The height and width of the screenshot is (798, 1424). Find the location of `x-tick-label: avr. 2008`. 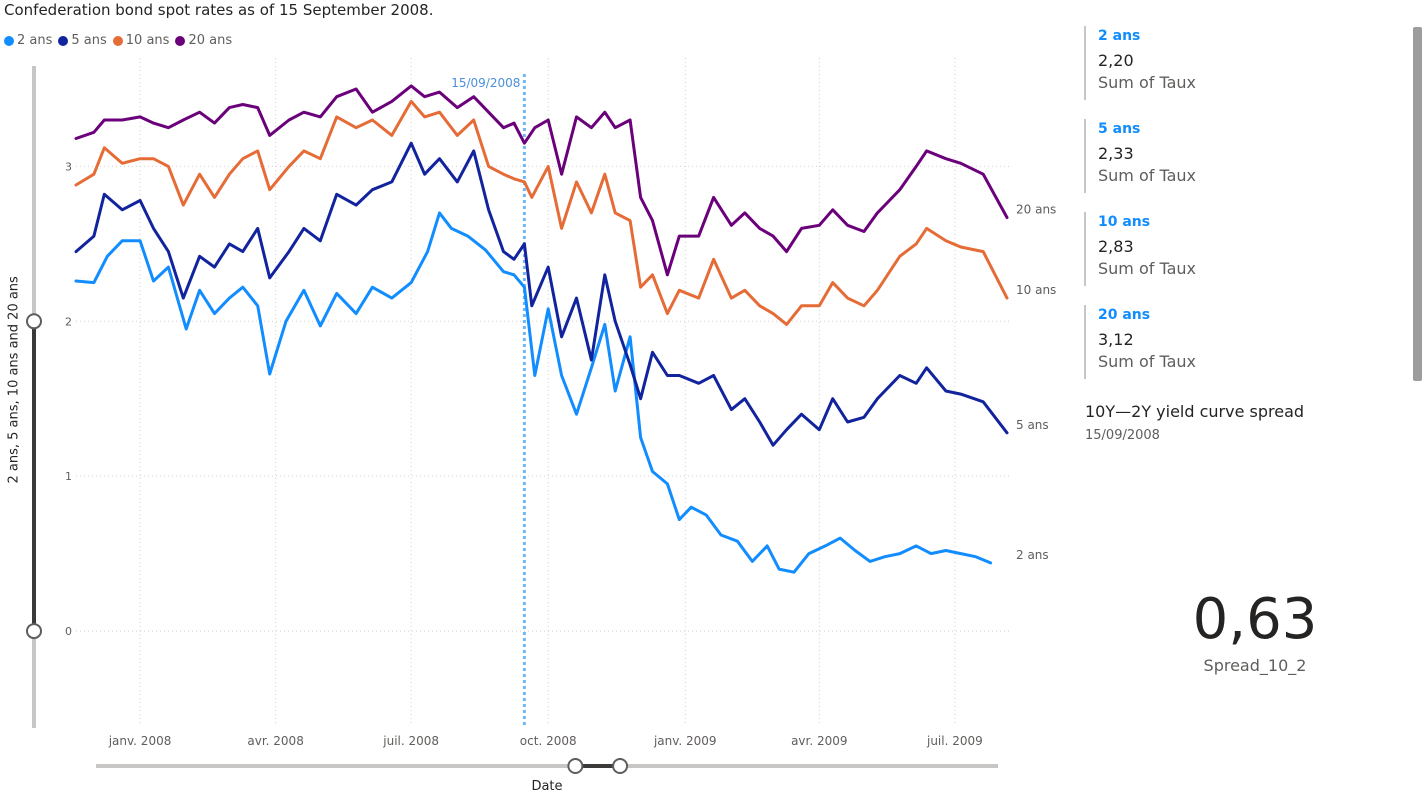

x-tick-label: avr. 2008 is located at coordinates (275, 741).